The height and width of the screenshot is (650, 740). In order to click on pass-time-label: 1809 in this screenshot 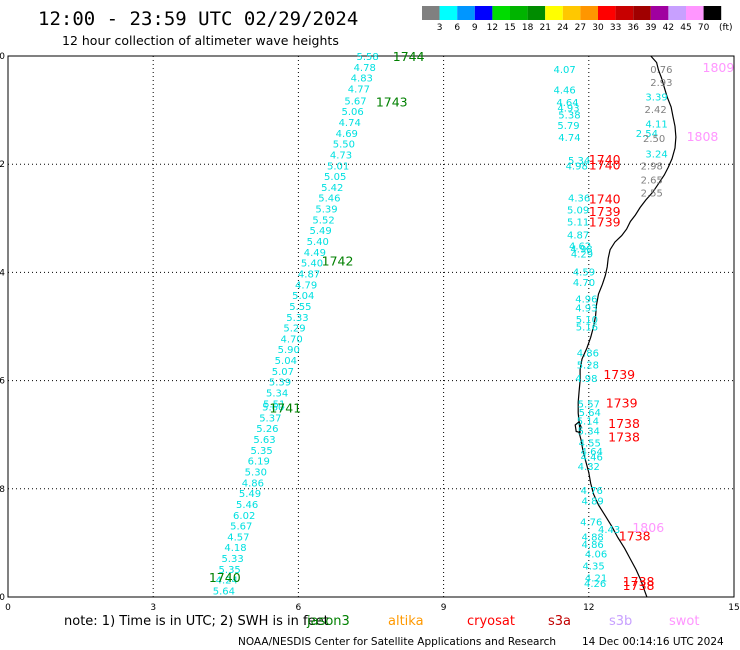, I will do `click(719, 67)`.